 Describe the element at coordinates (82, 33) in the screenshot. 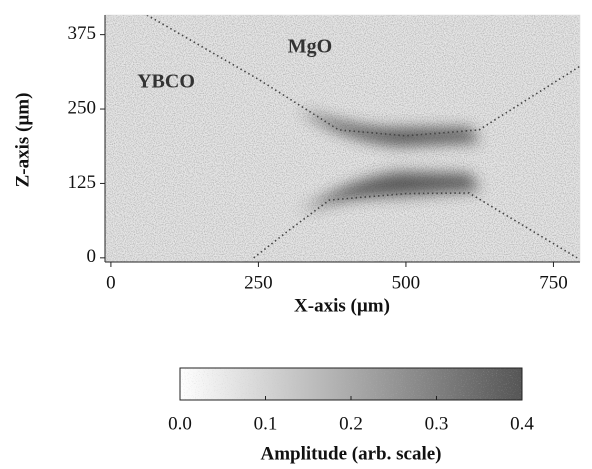

I see `y-tick-label: 375` at that location.